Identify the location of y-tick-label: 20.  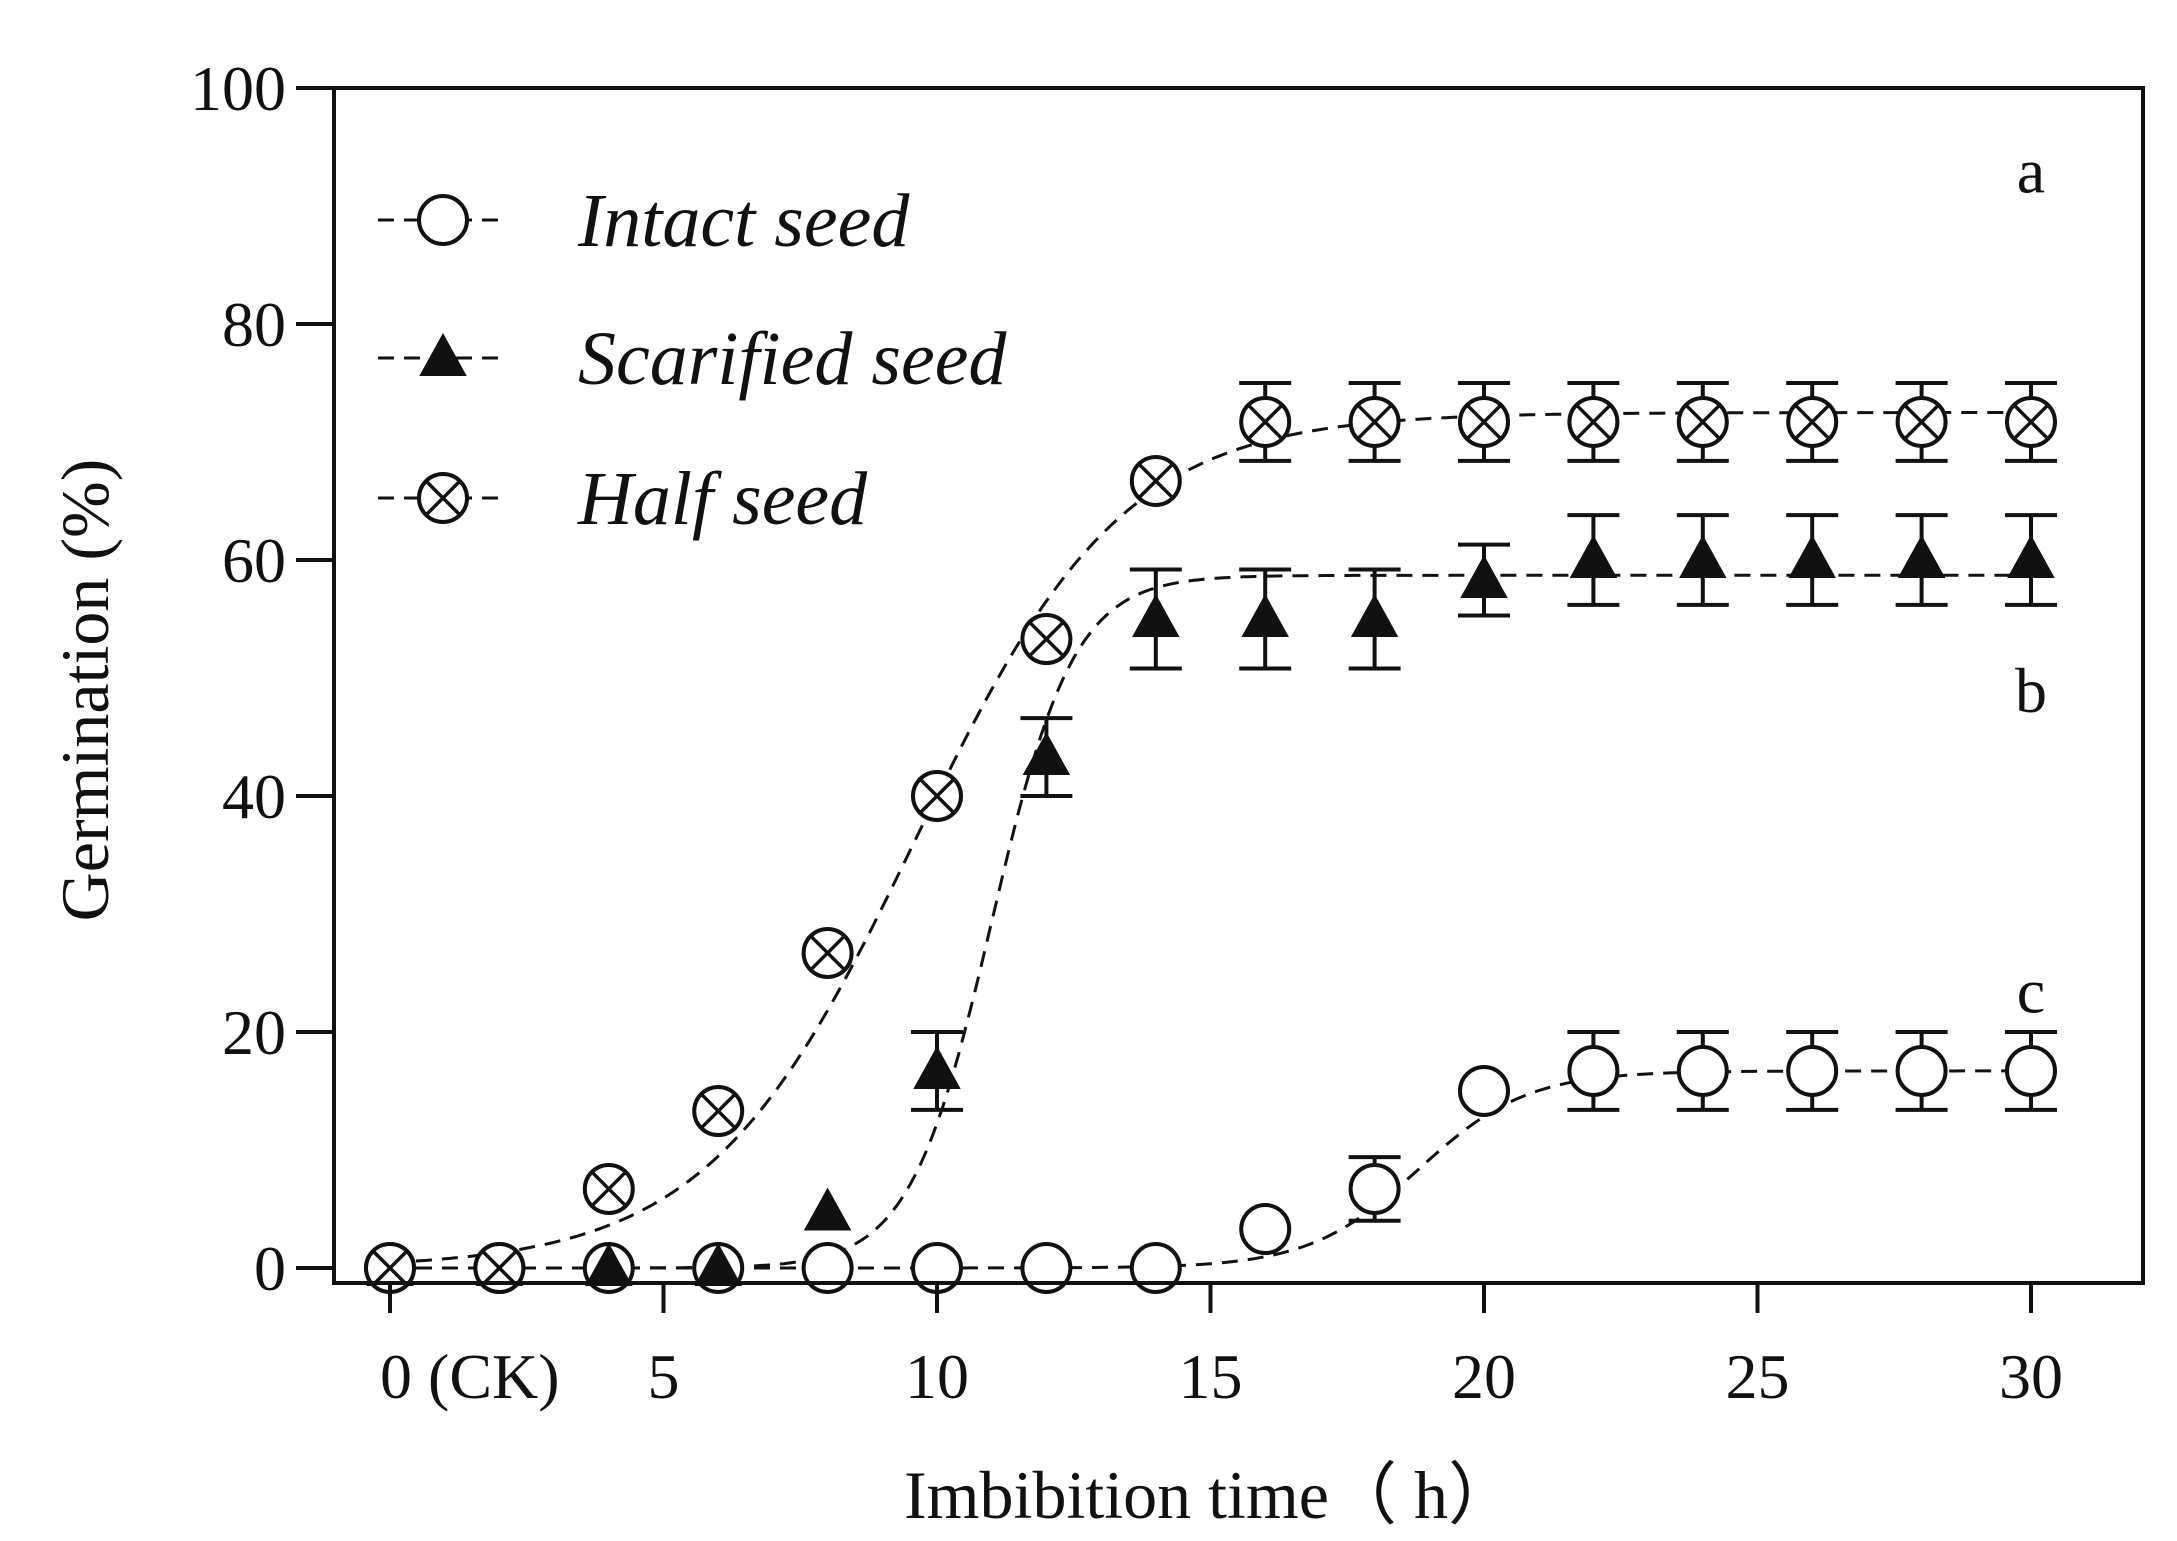
(254, 1032).